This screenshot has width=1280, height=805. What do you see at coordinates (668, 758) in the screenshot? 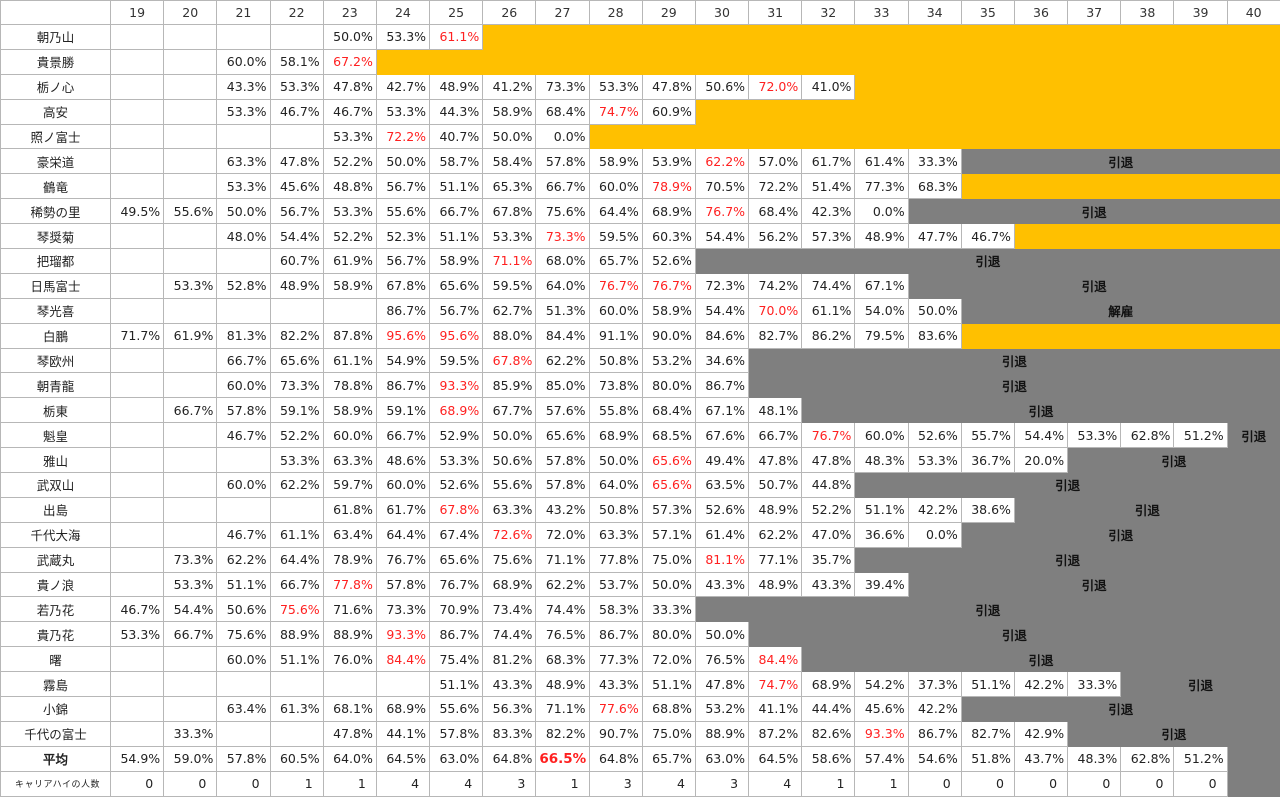
I see `average-cell: 65.7%` at bounding box center [668, 758].